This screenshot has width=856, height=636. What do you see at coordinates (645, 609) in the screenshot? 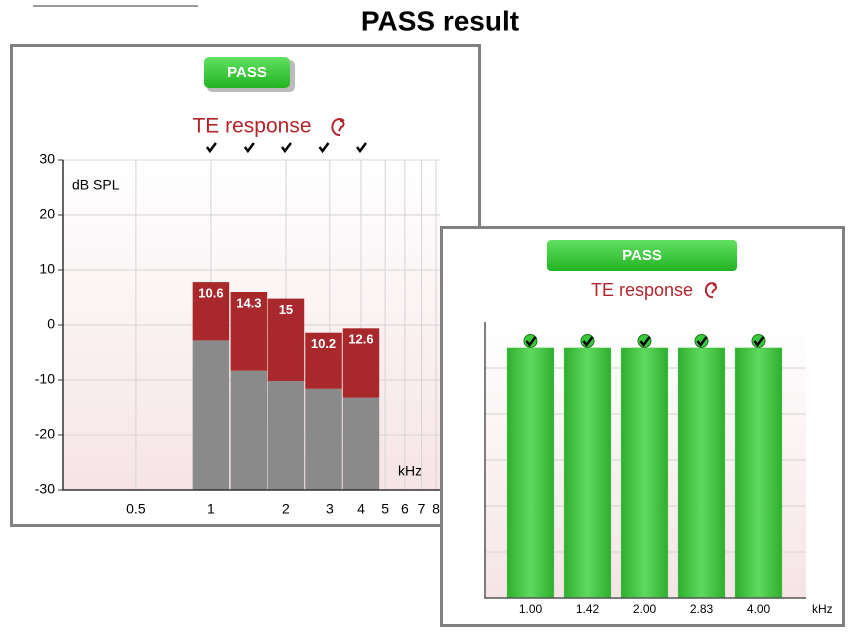
I see `x-tick-label: 2.00` at bounding box center [645, 609].